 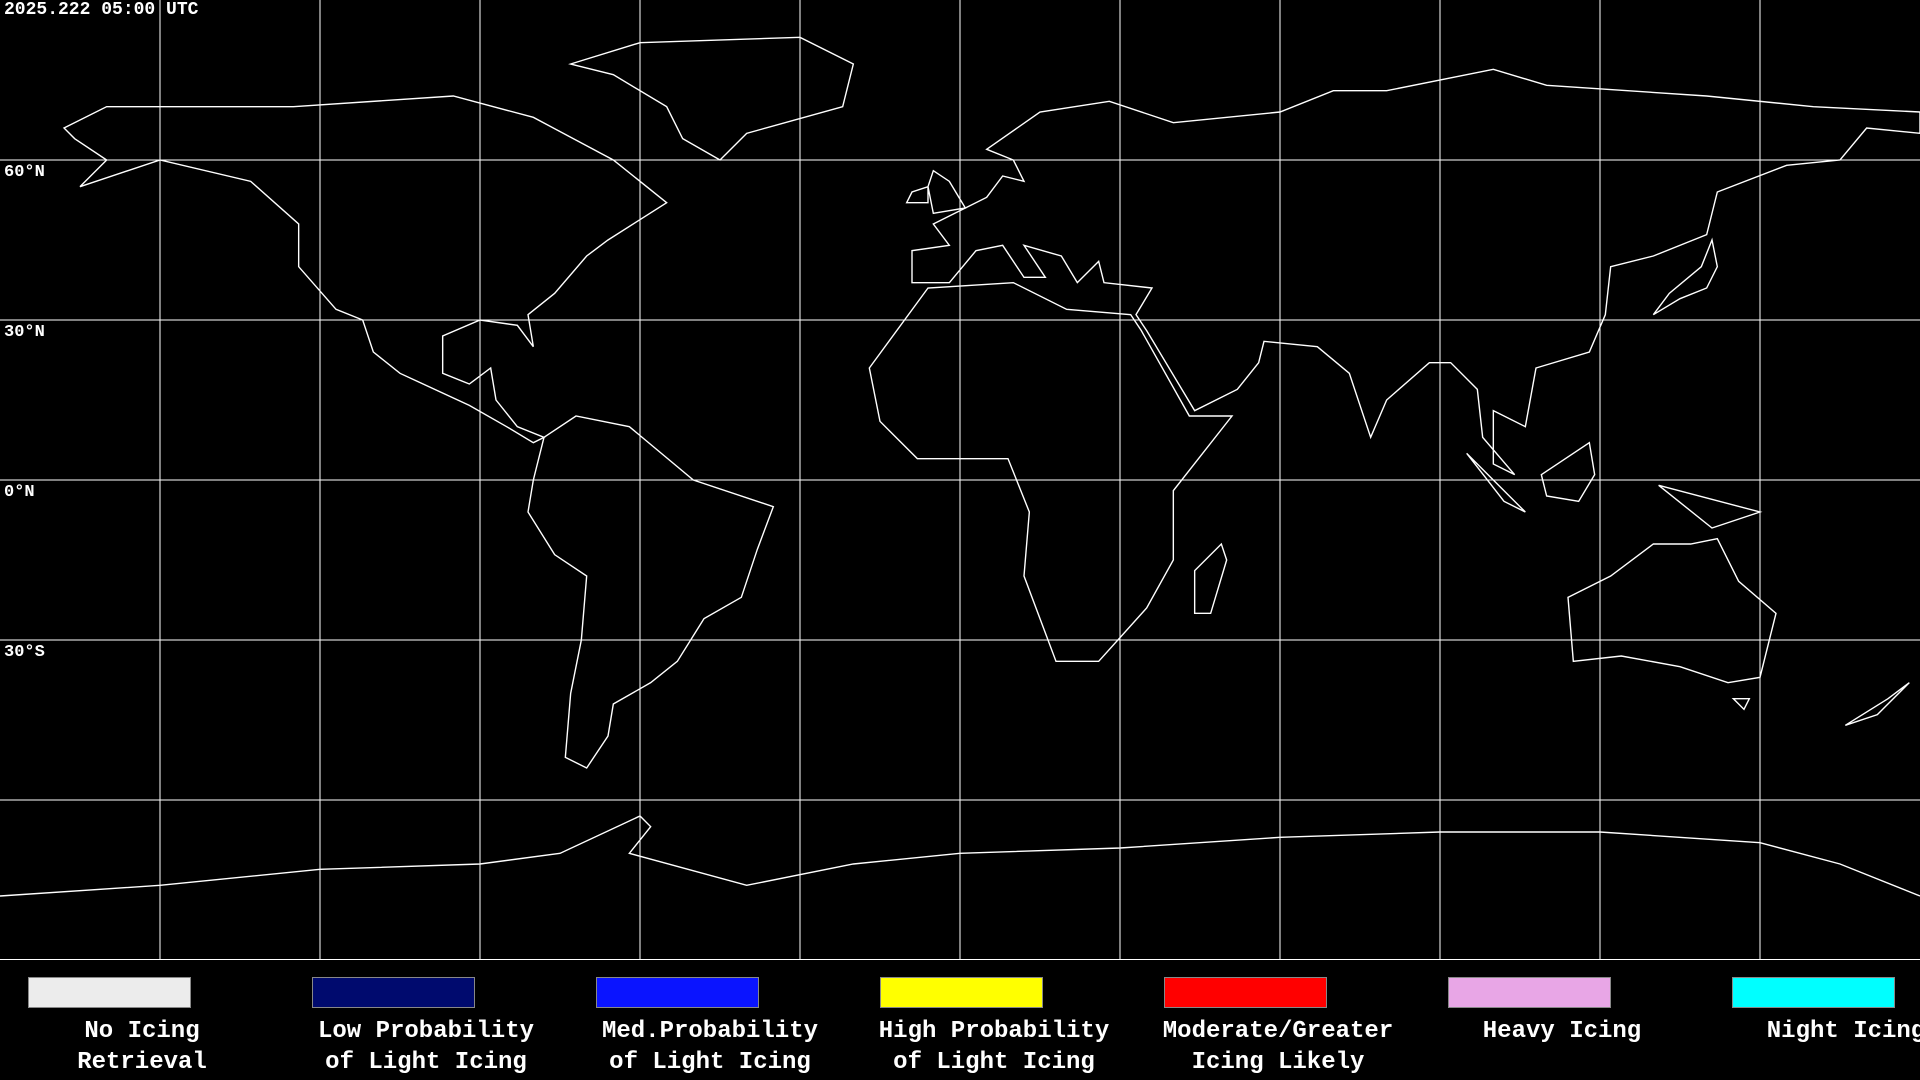 I want to click on legend-item: No Icing Retrieval, so click(x=142, y=1027).